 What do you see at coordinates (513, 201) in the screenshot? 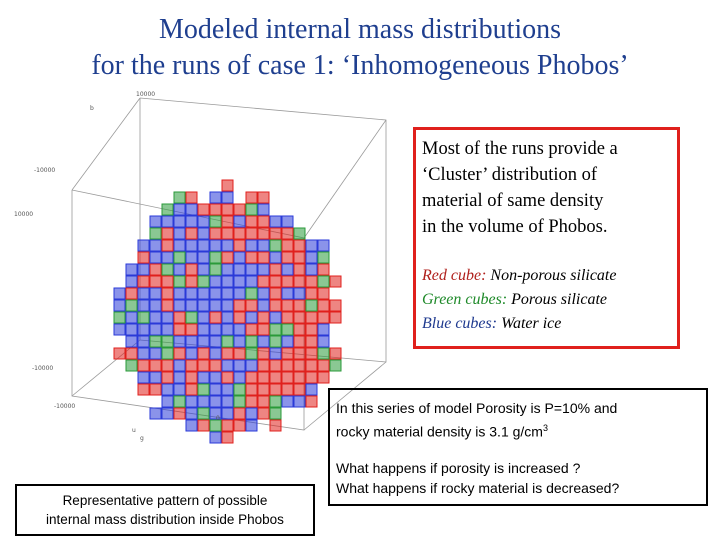
I see `cluster-line-3: material of same density` at bounding box center [513, 201].